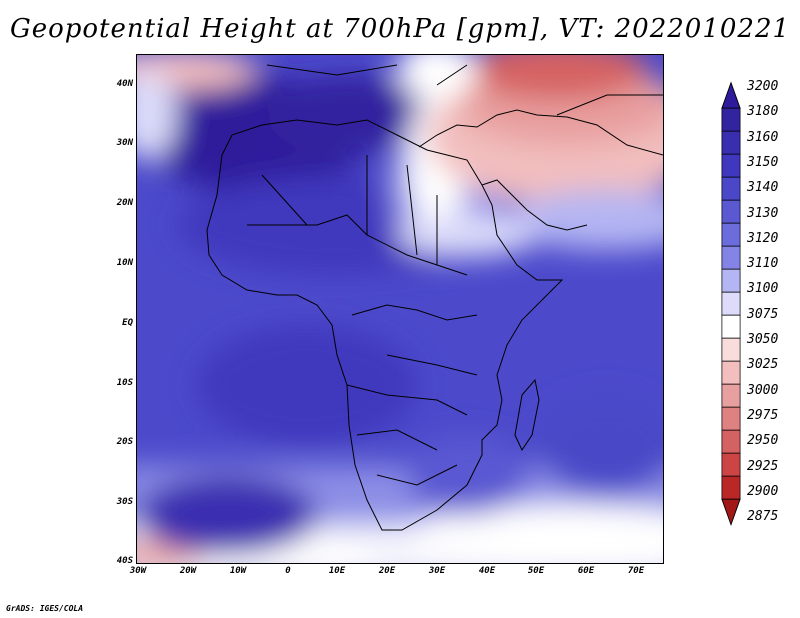  What do you see at coordinates (763, 390) in the screenshot?
I see `colorbar-label: 3000` at bounding box center [763, 390].